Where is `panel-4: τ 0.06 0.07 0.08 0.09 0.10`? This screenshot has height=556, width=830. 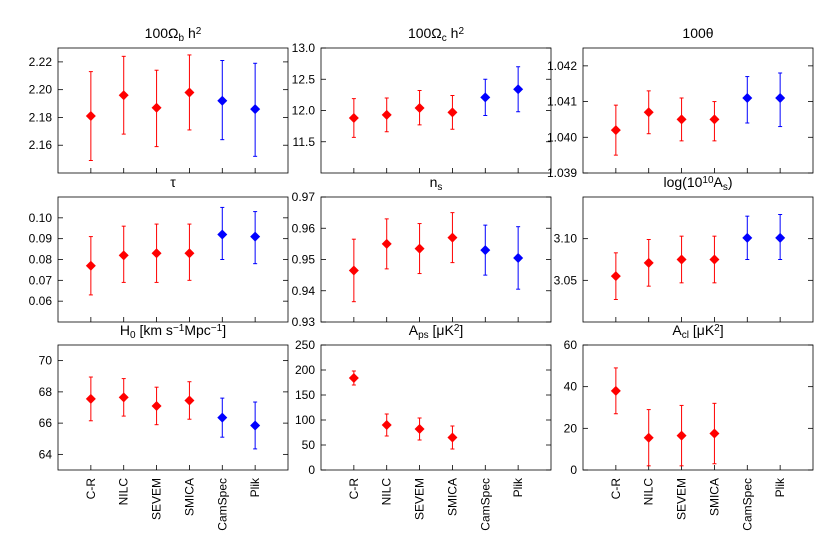 panel-4: τ 0.06 0.07 0.08 0.09 0.10 is located at coordinates (159, 248).